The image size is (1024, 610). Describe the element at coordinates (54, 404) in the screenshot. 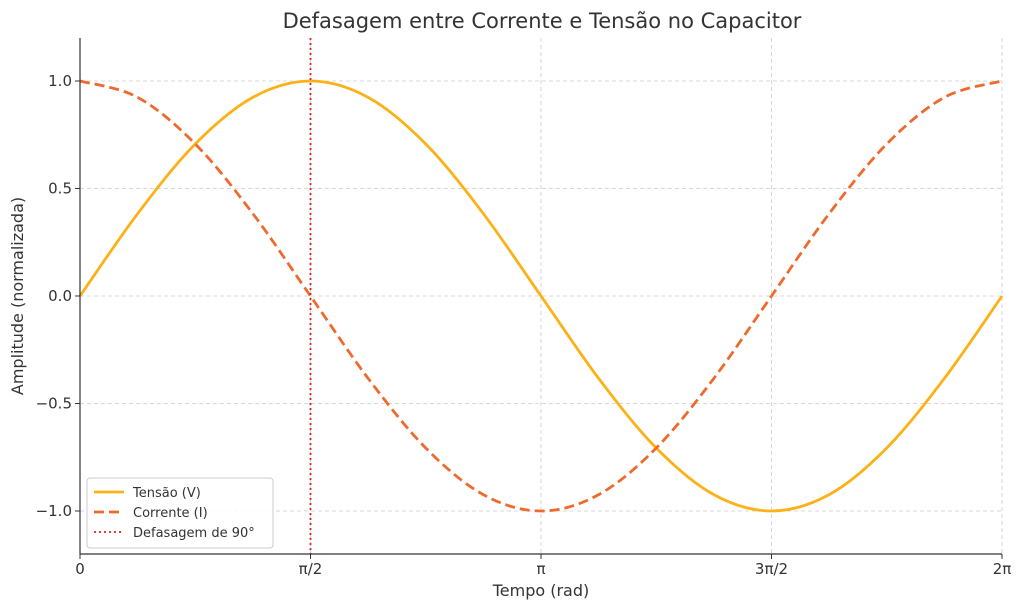

I see `y-tick-label: −0.5` at that location.